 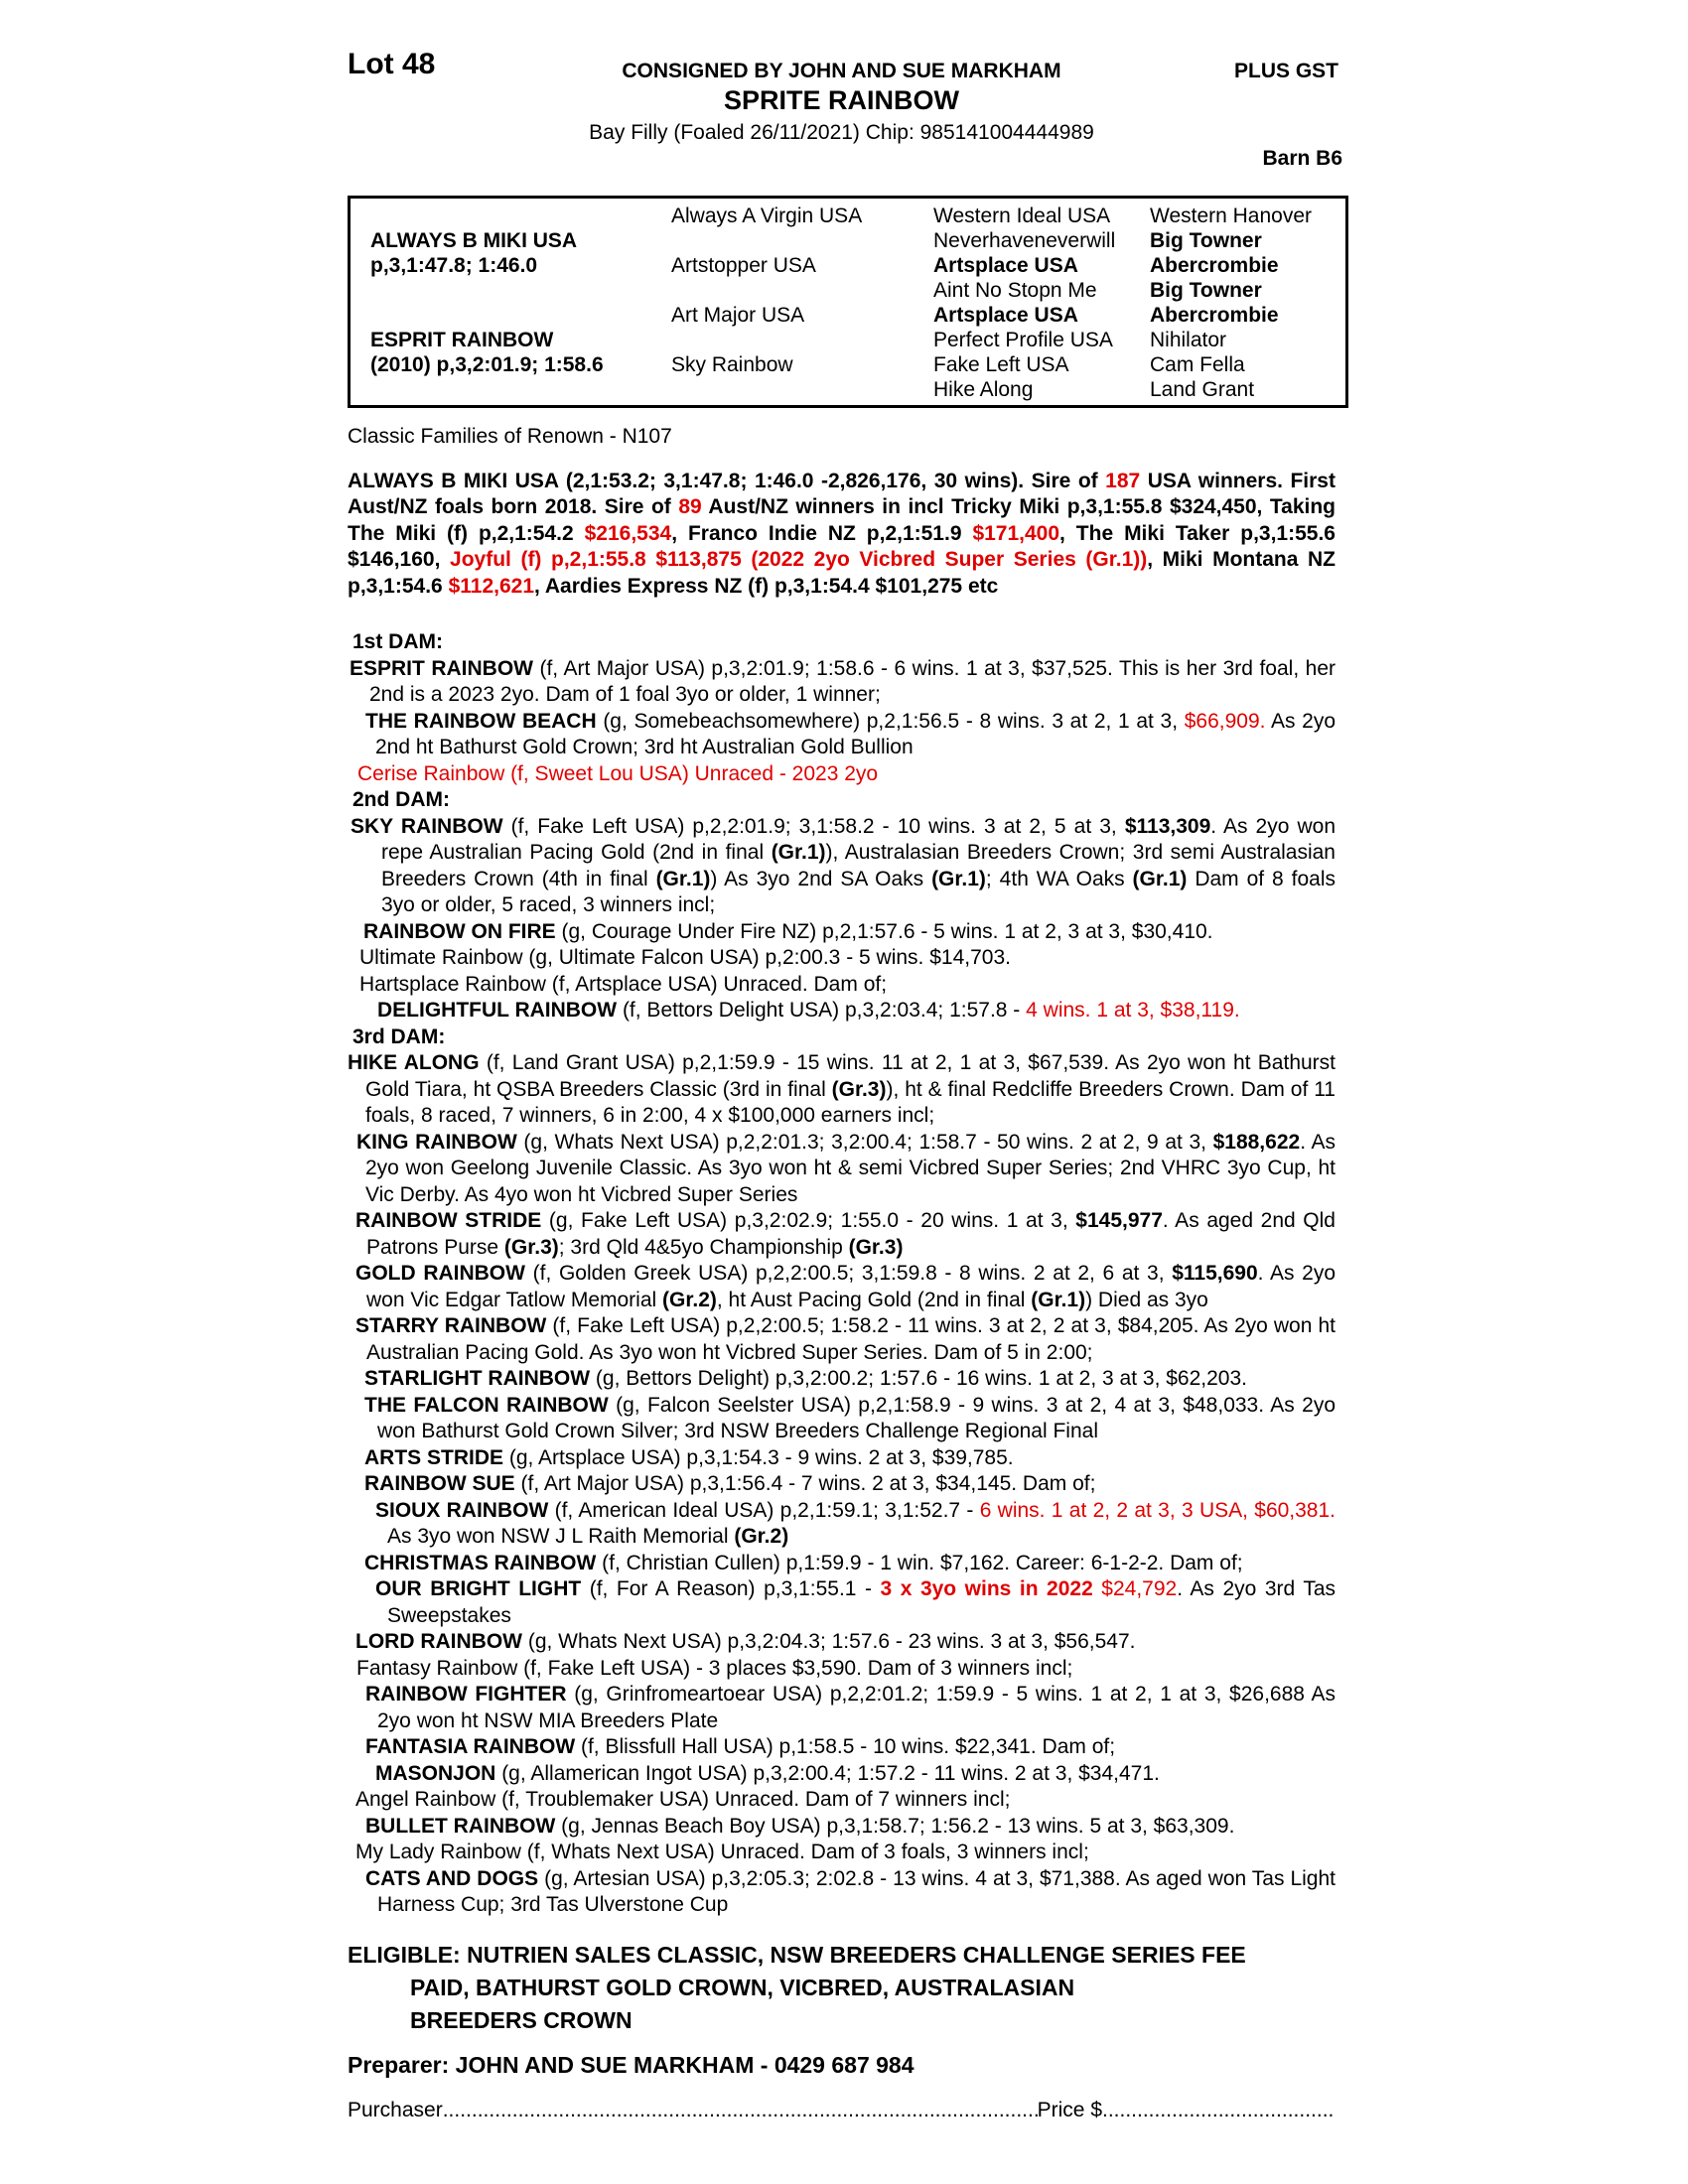 What do you see at coordinates (1231, 216) in the screenshot?
I see `pedigree-cell: Western Hanover` at bounding box center [1231, 216].